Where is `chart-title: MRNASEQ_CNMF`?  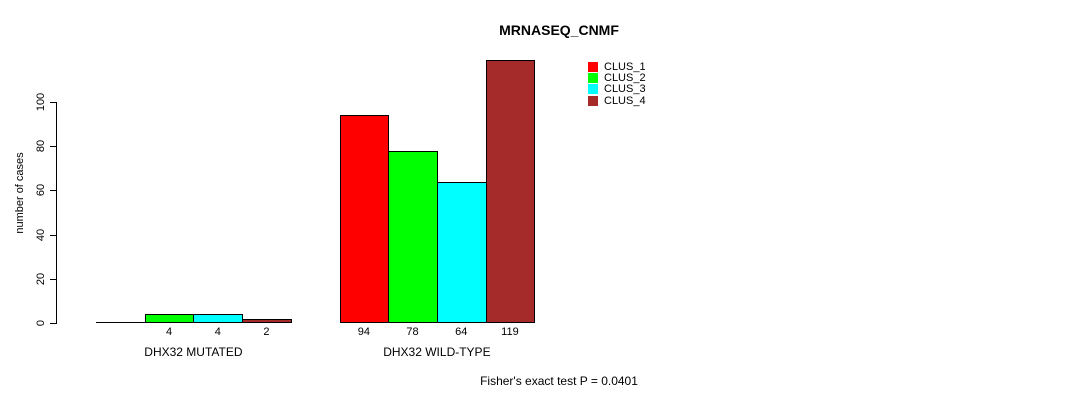
chart-title: MRNASEQ_CNMF is located at coordinates (559, 30).